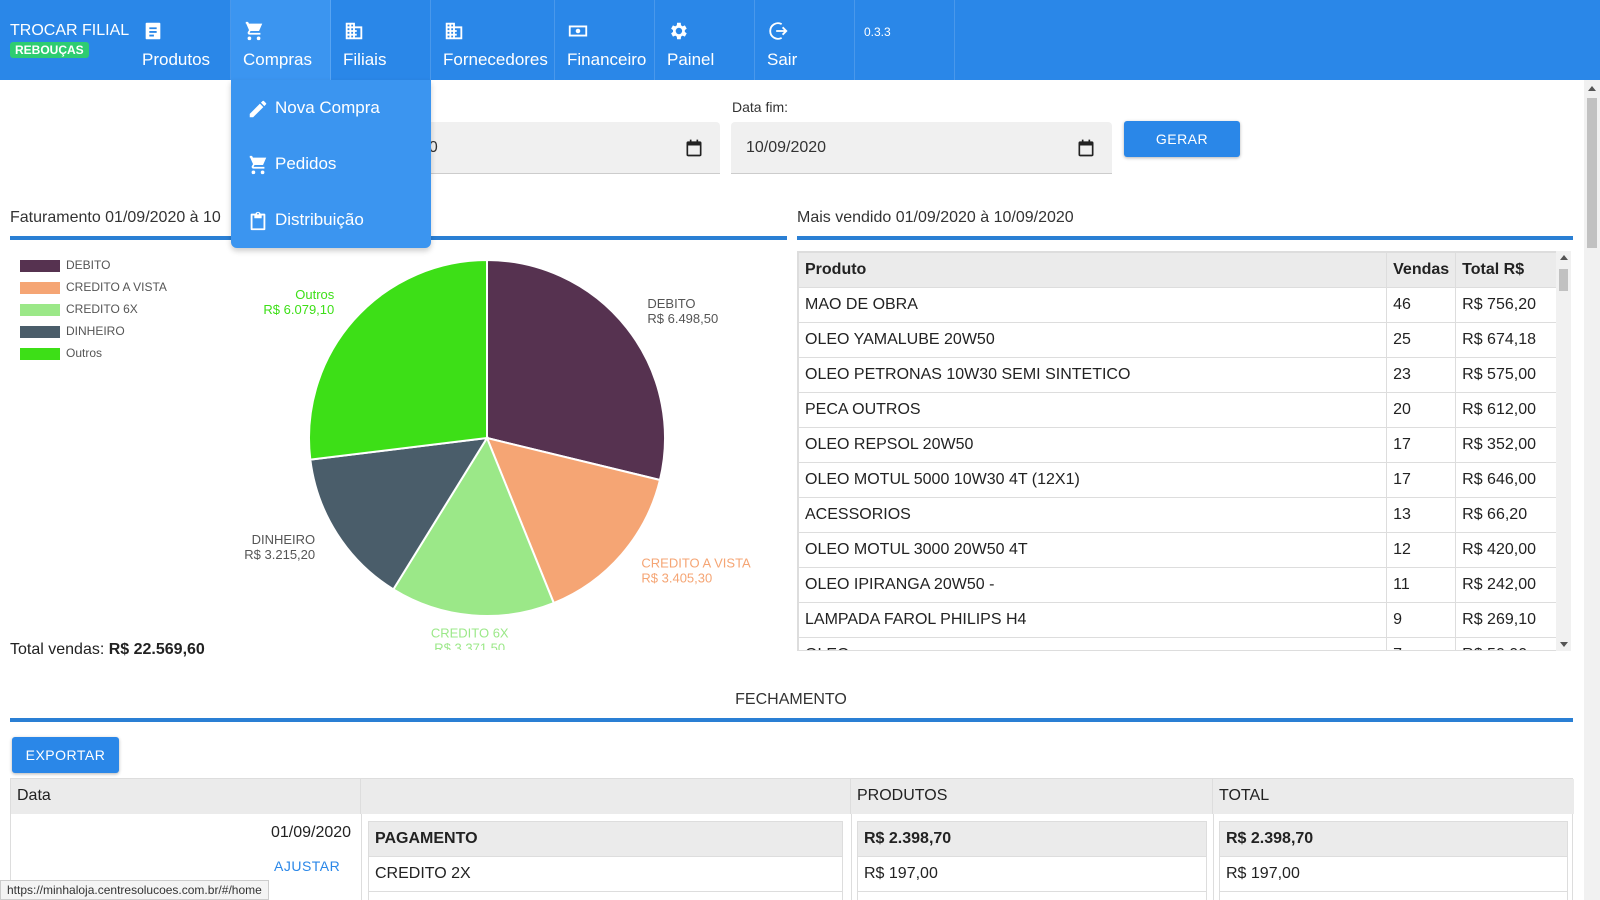  I want to click on pie-slice-dinheiro, so click(399, 513).